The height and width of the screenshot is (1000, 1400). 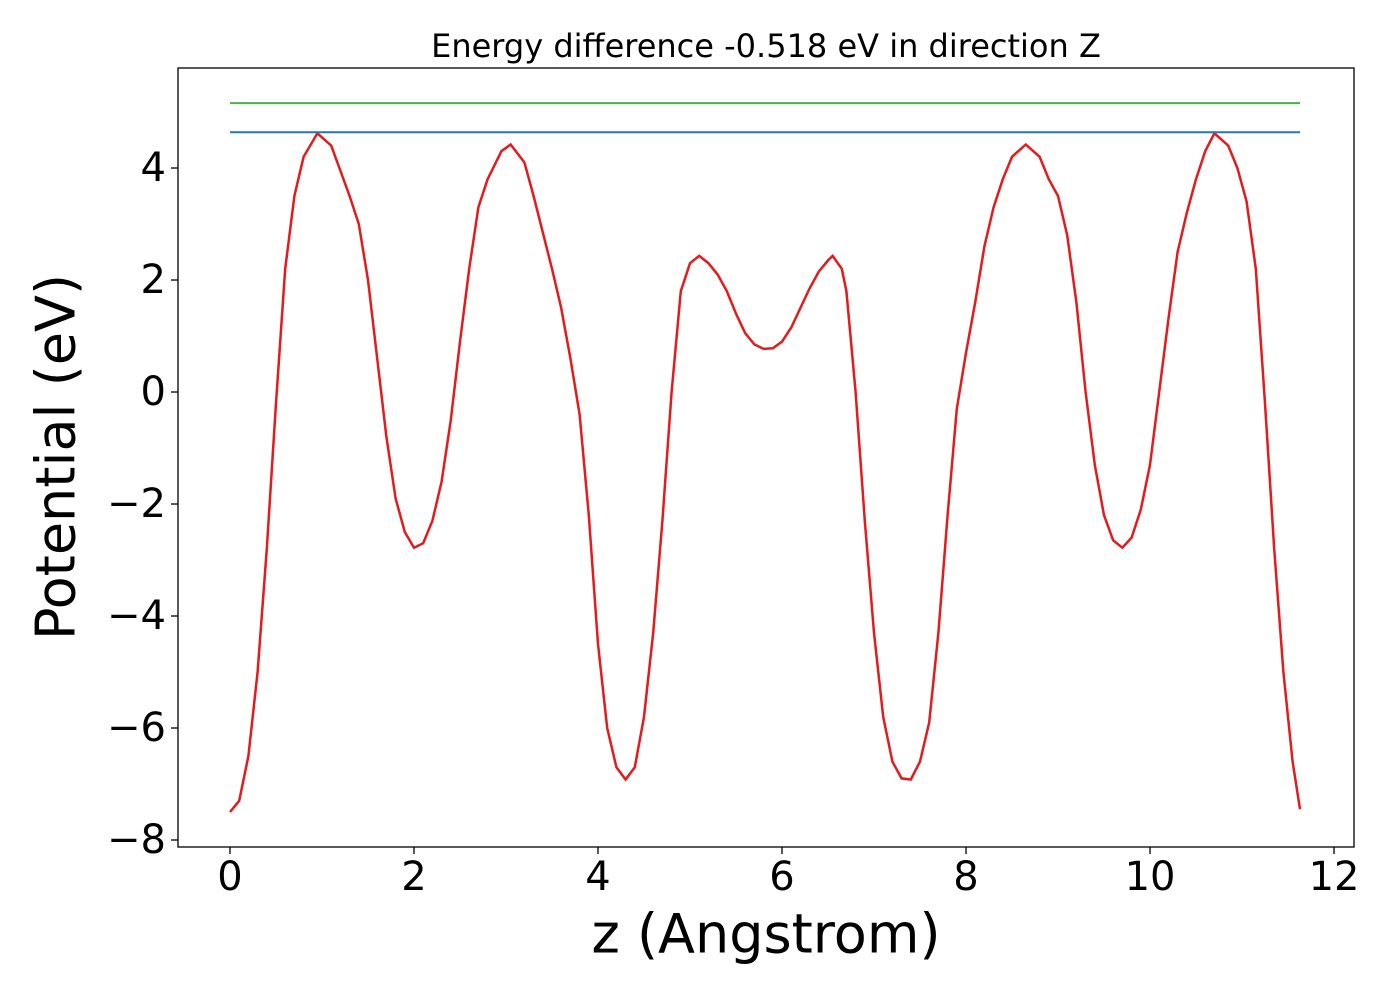 I want to click on y-axis-label: Potential (eV), so click(x=56, y=457).